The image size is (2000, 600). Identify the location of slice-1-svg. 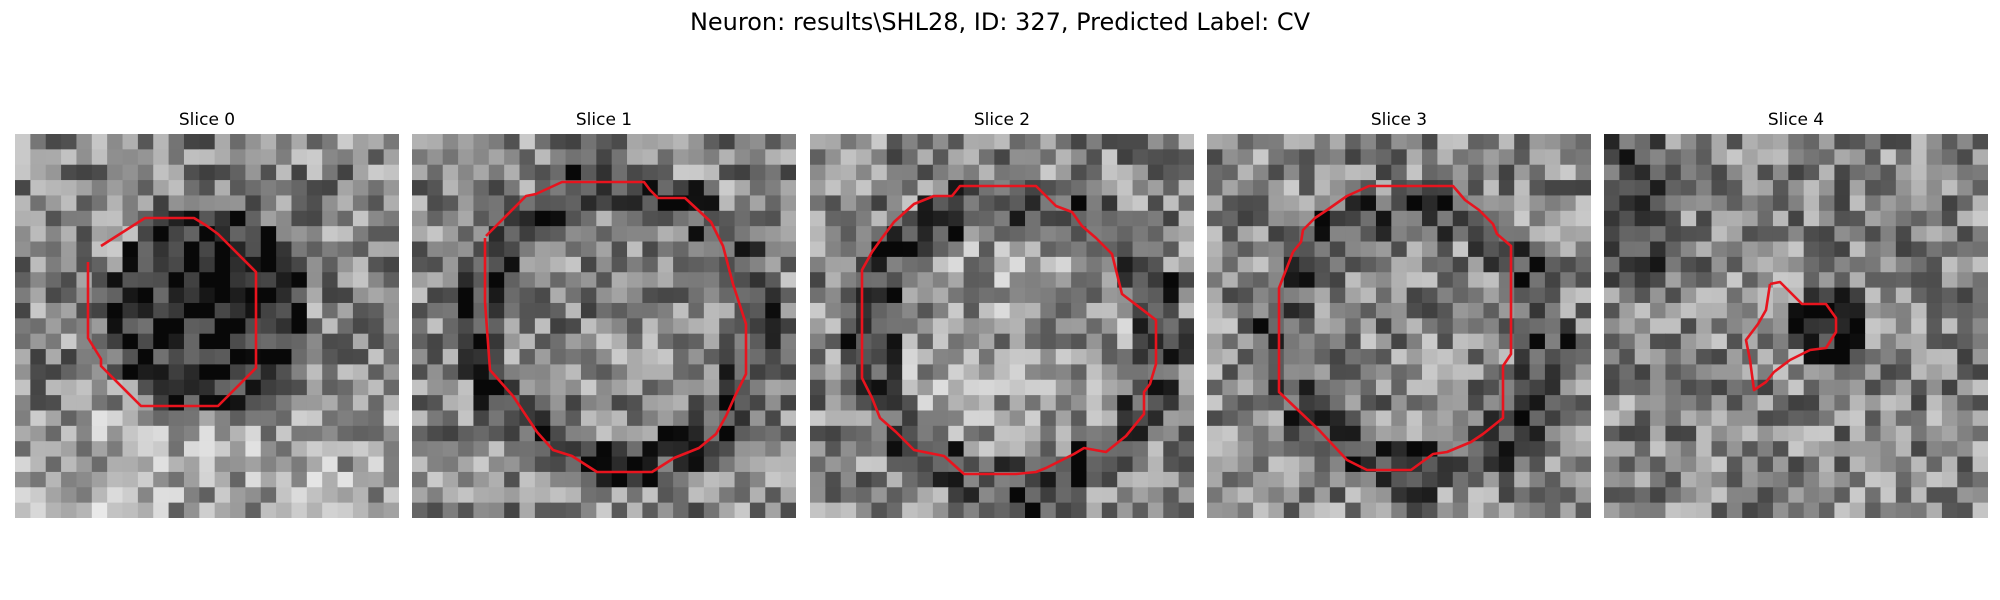
(604, 326).